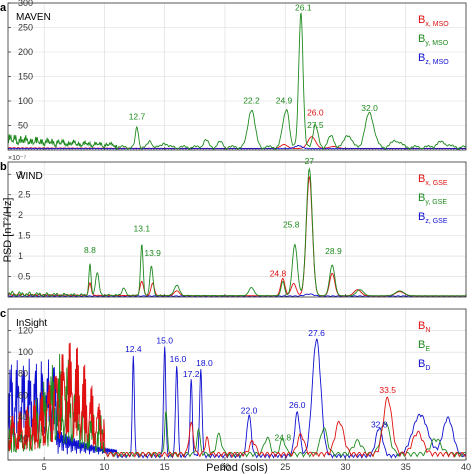  I want to click on x-tick-label: 10, so click(104, 467).